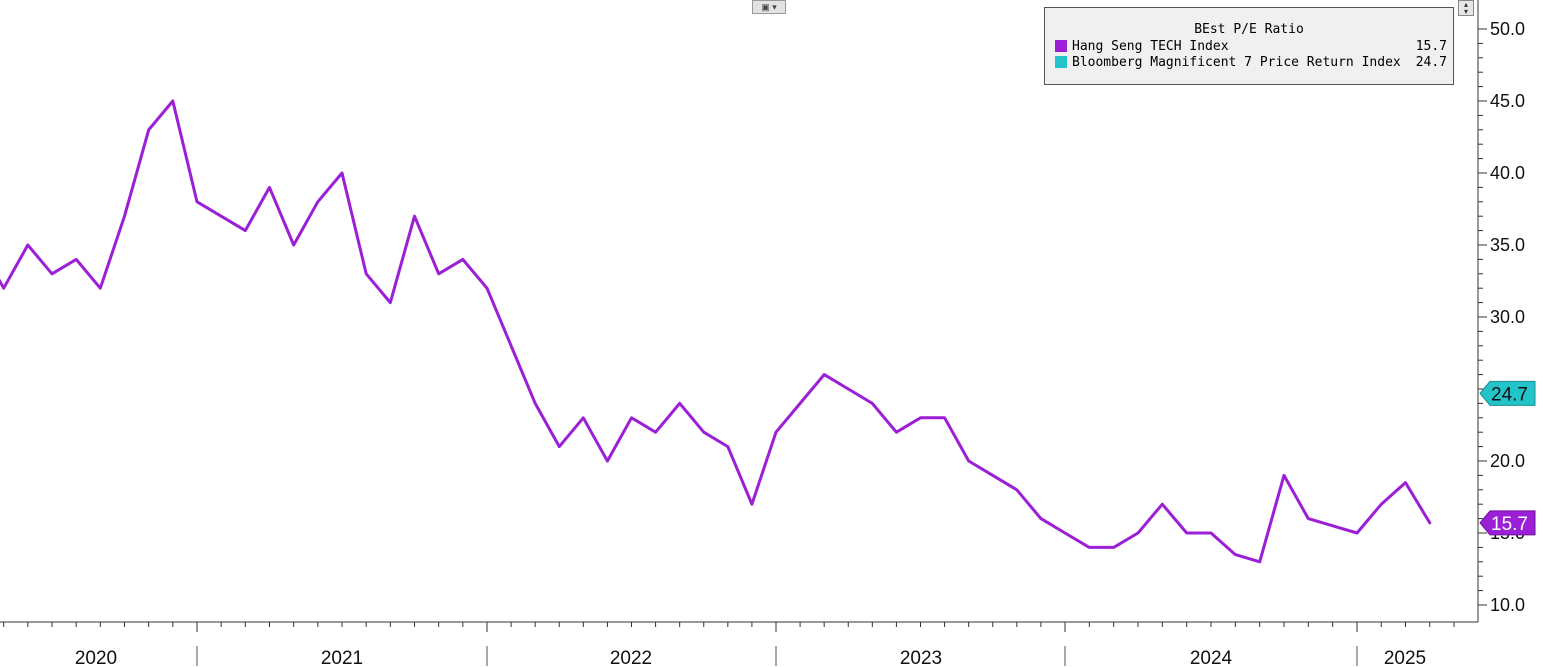 The width and height of the screenshot is (1543, 667). I want to click on x-tick-label: 2025, so click(1405, 657).